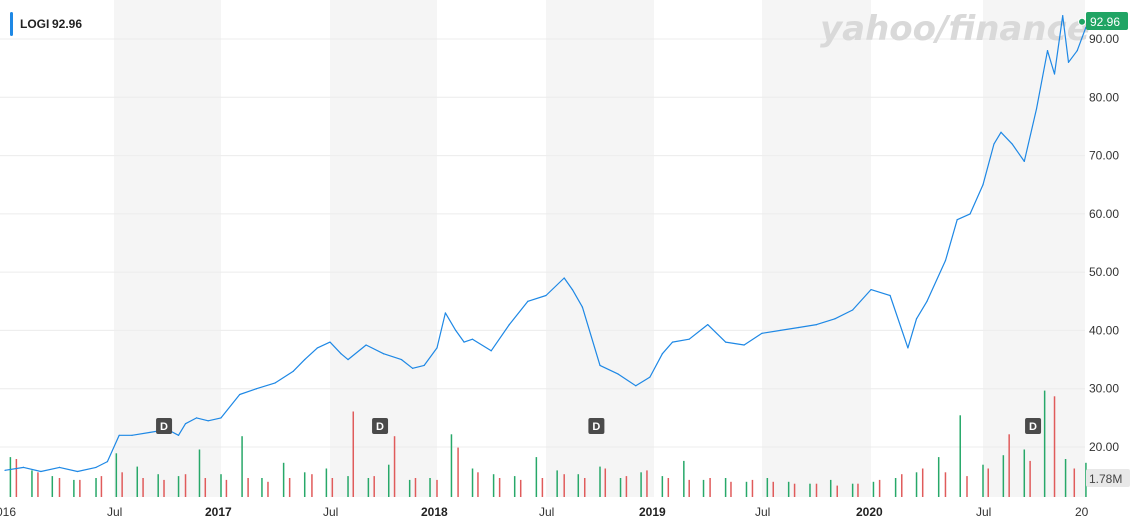  Describe the element at coordinates (1104, 330) in the screenshot. I see `y-tick-label: 40.00` at that location.